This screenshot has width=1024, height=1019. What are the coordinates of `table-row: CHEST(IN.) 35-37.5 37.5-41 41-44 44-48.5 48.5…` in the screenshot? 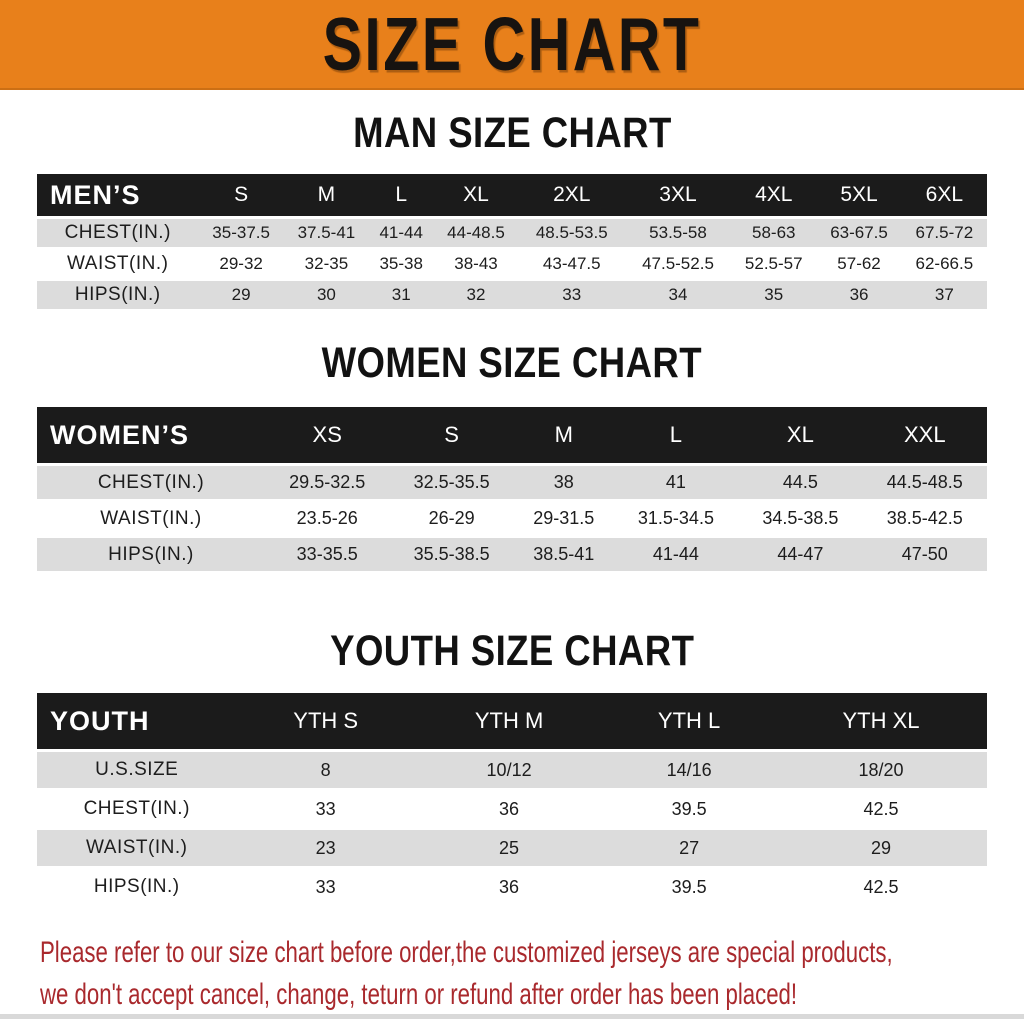 It's located at (512, 233).